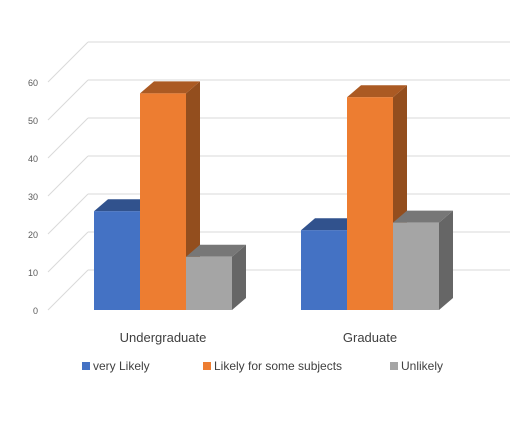 This screenshot has width=529, height=423. I want to click on legend-item: very Likely, so click(116, 366).